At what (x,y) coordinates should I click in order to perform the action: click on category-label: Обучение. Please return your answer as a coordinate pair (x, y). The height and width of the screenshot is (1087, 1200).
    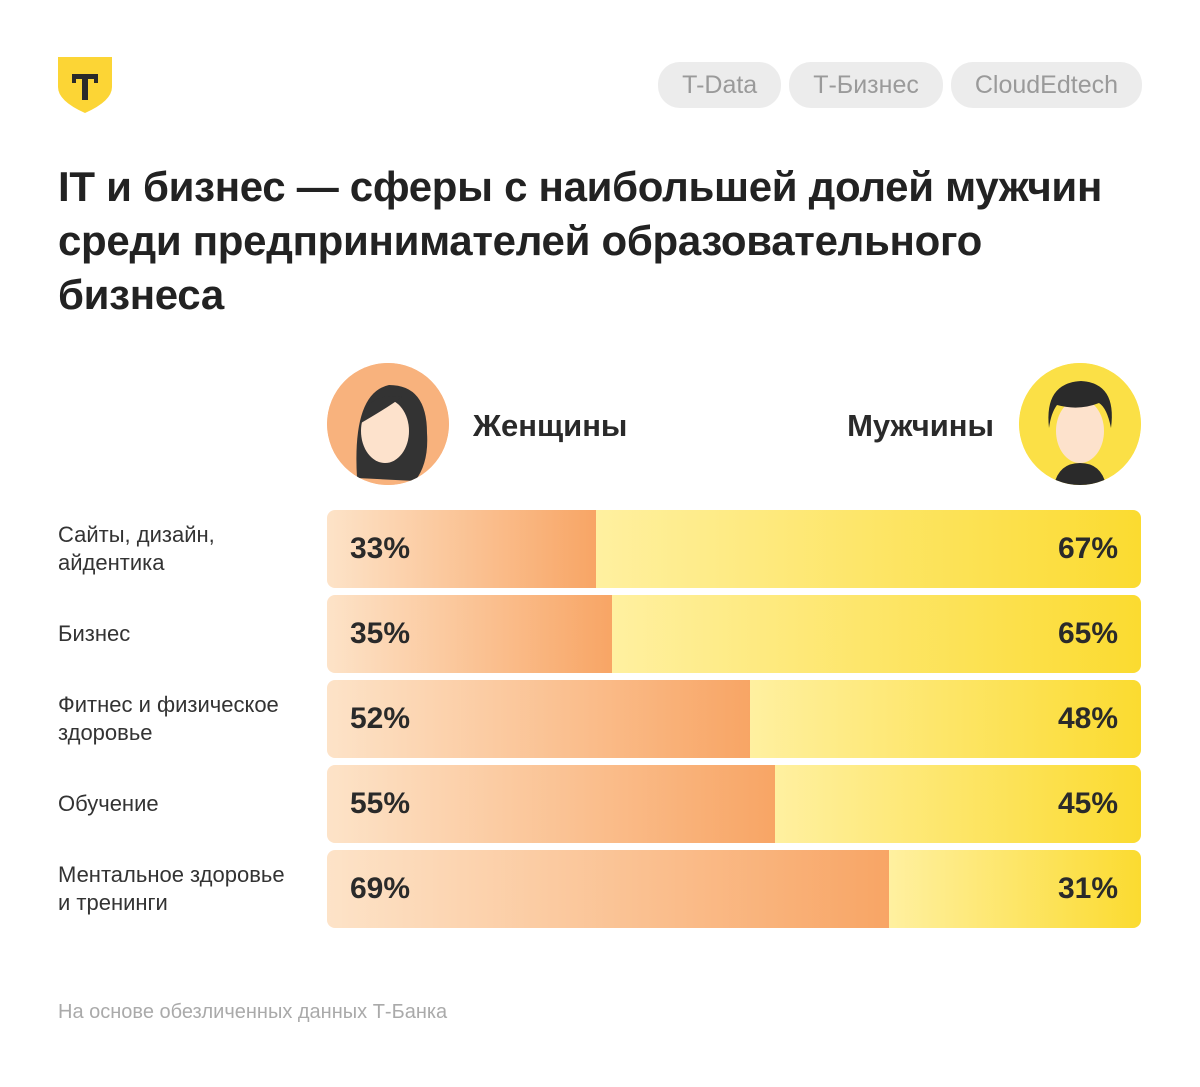
    Looking at the image, I should click on (108, 803).